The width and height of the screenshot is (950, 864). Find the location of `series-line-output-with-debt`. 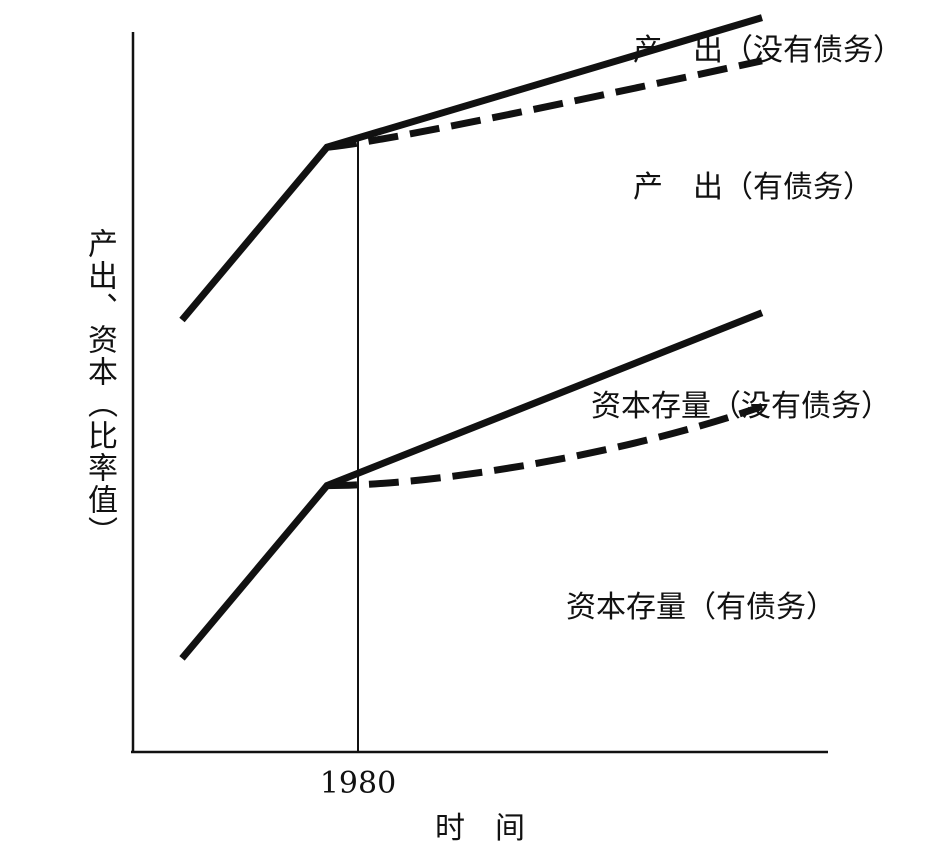

series-line-output-with-debt is located at coordinates (544, 104).